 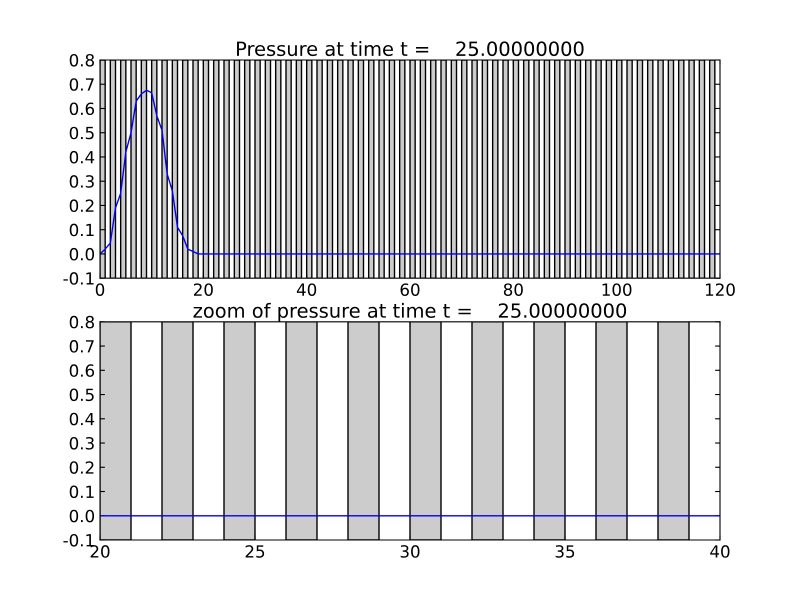 I want to click on x-tick-label: 60, so click(x=410, y=289).